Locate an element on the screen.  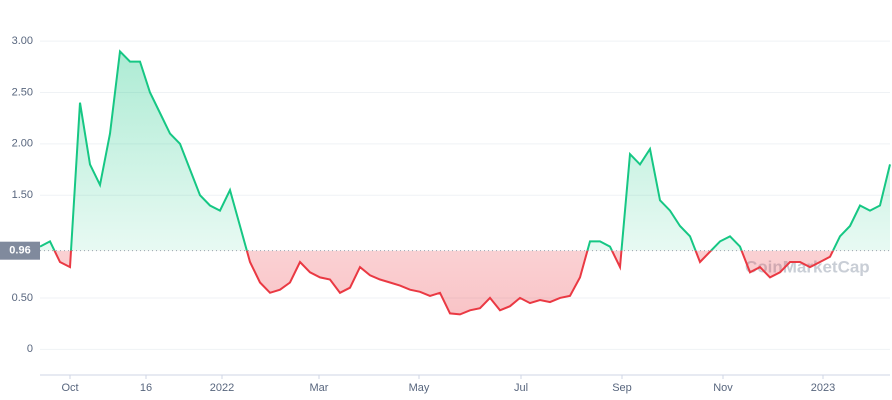
y-tick-label: 0 is located at coordinates (30, 349).